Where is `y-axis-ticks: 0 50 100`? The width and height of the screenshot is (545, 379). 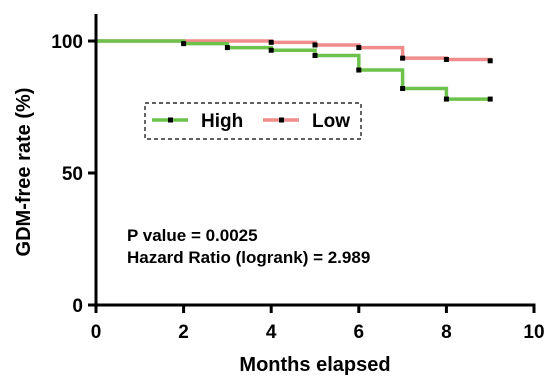
y-axis-ticks: 0 50 100 is located at coordinates (73, 174).